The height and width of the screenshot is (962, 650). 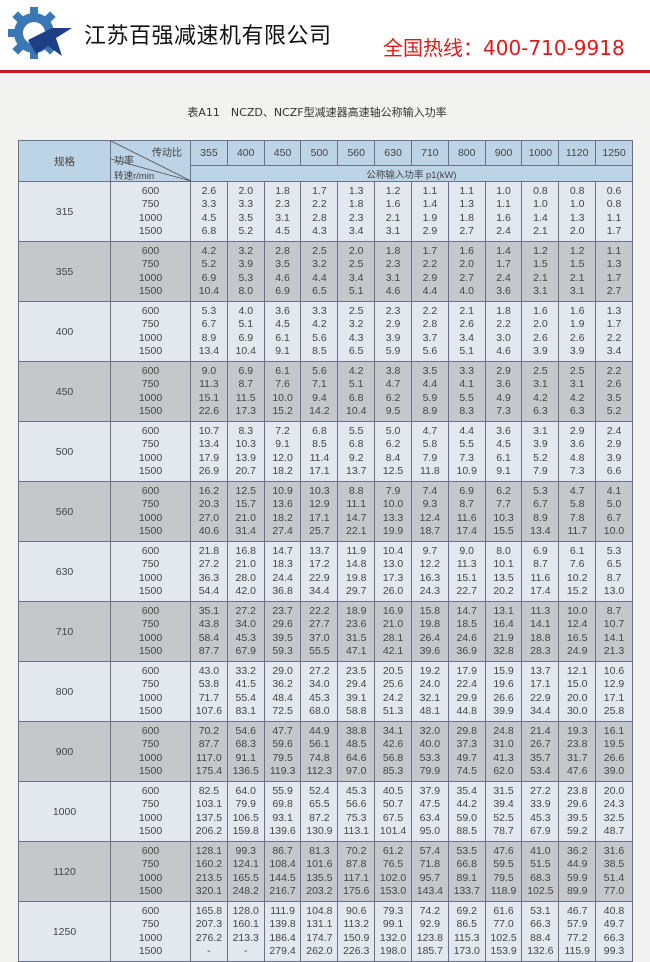 I want to click on power-value: 10.0, so click(x=577, y=610).